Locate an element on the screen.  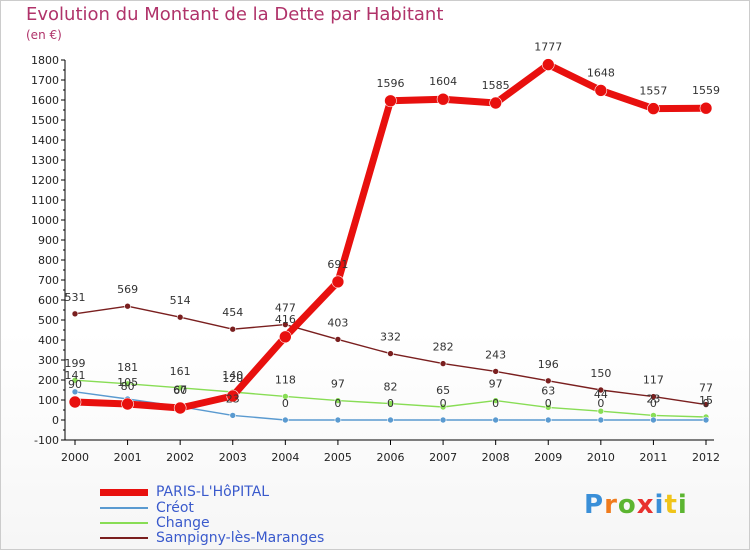
legend-item-change: Change is located at coordinates (155, 523).